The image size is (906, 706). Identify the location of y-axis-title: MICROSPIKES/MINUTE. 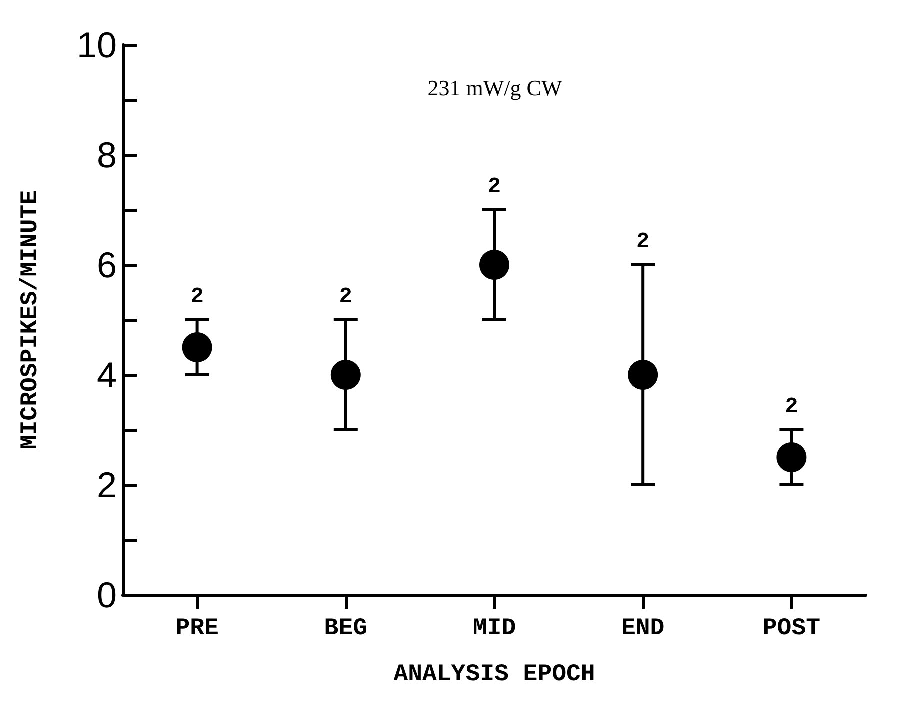
(31, 320).